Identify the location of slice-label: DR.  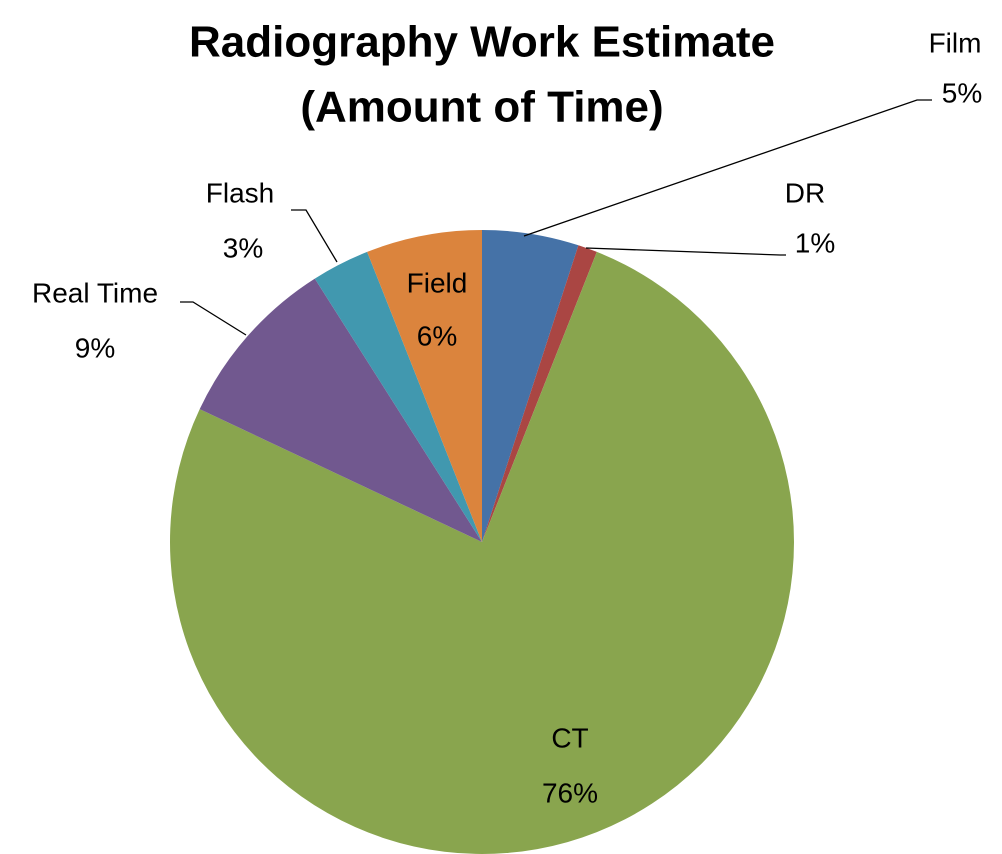
(805, 192).